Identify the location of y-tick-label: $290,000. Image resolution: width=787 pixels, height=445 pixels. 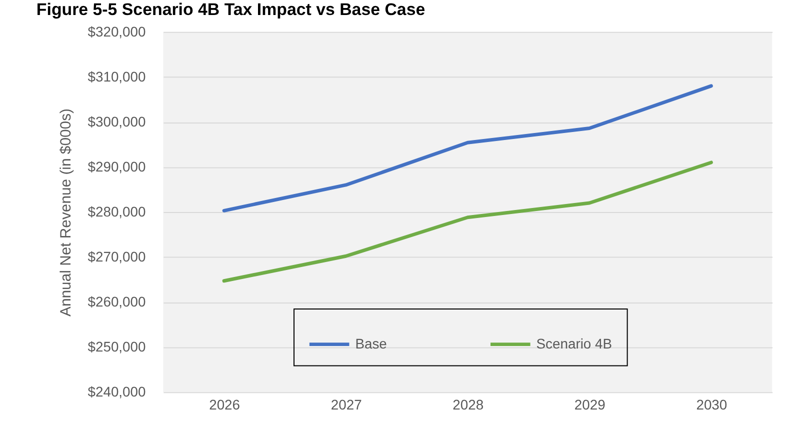
(117, 166).